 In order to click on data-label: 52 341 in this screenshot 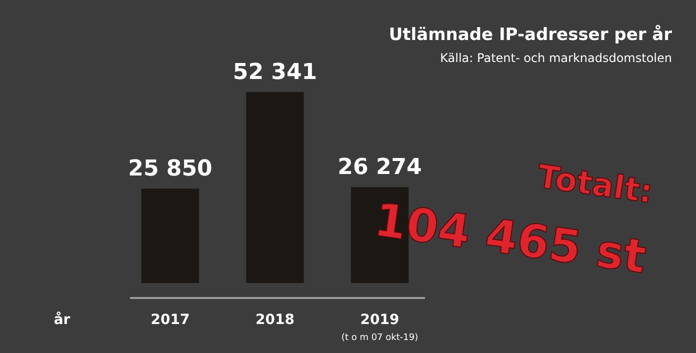, I will do `click(275, 72)`.